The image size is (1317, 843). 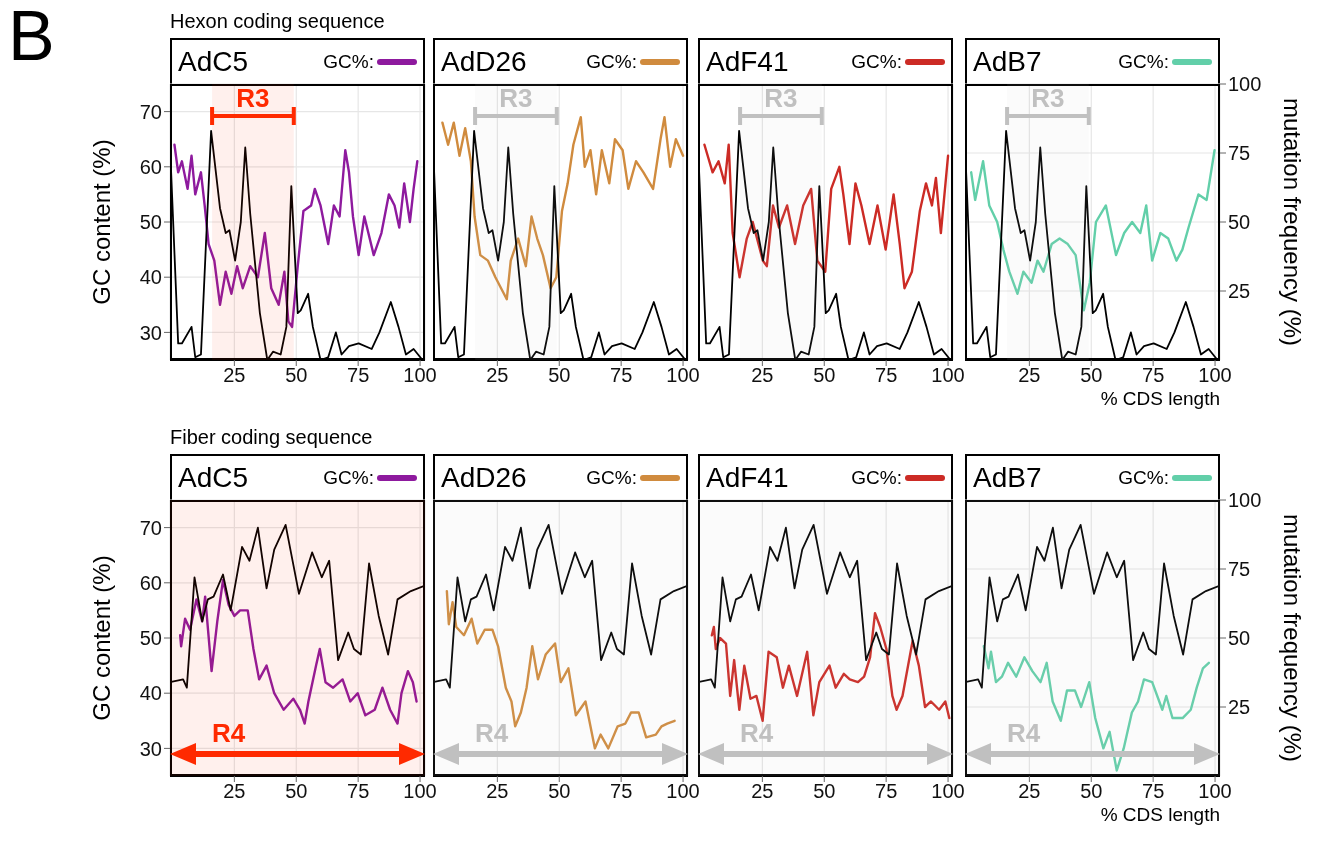 I want to click on chart-subtitle: Fiber coding sequence, so click(x=271, y=437).